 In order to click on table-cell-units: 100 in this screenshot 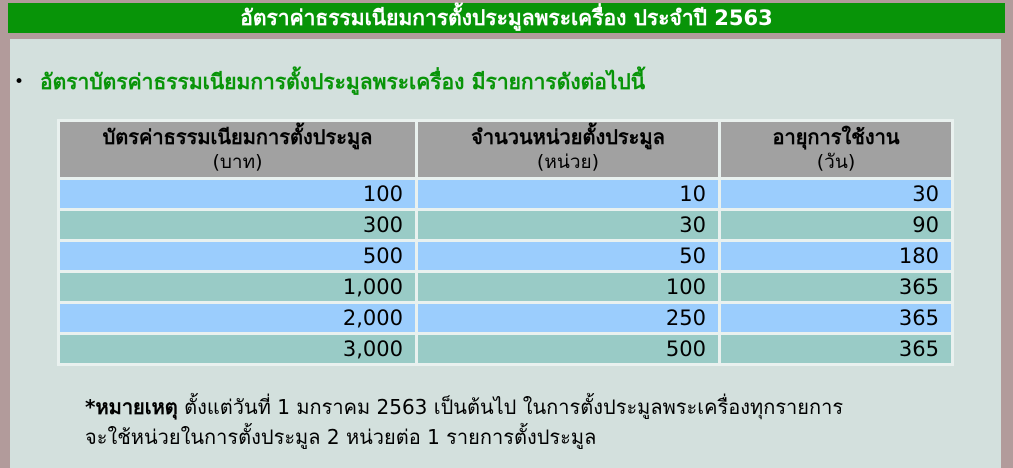, I will do `click(568, 287)`.